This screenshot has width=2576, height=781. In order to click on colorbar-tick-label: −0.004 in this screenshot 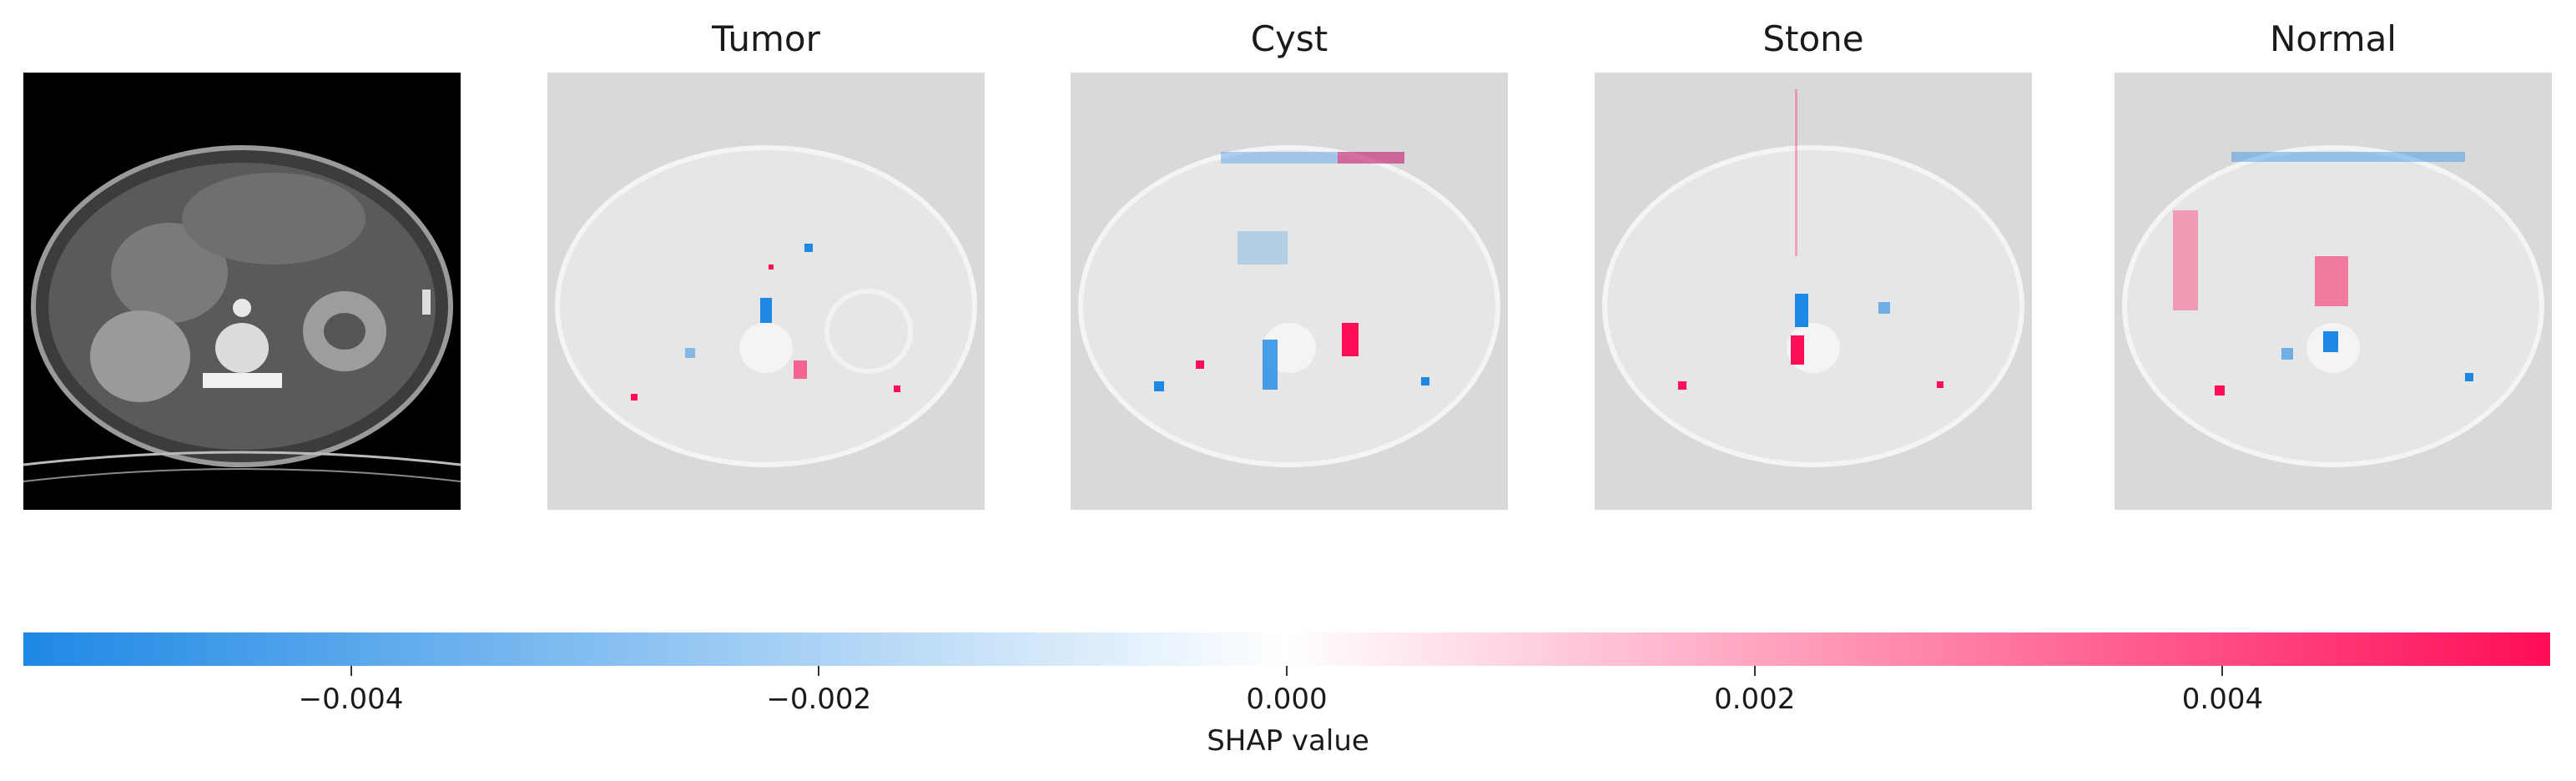, I will do `click(351, 700)`.